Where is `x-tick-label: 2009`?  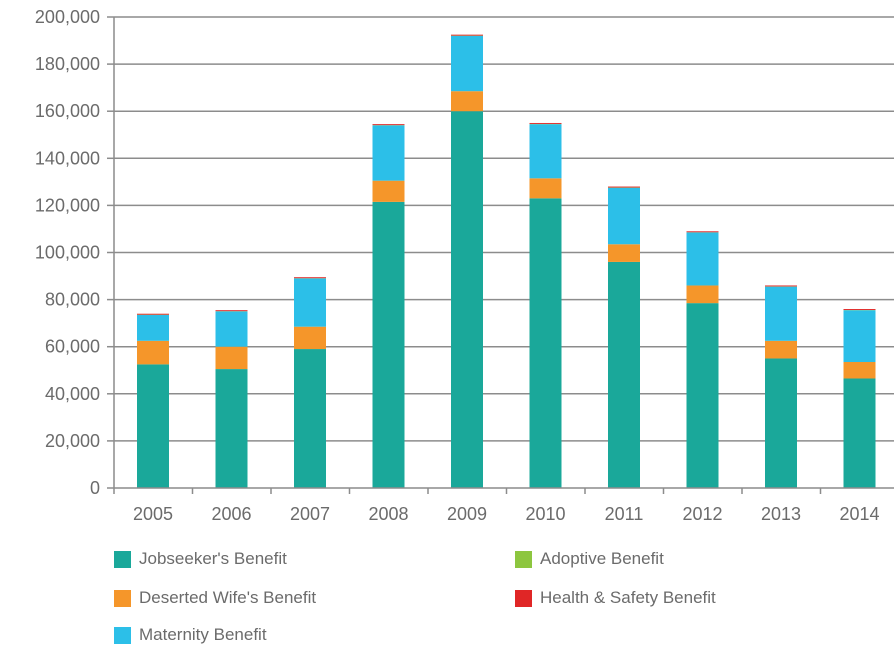
x-tick-label: 2009 is located at coordinates (467, 514).